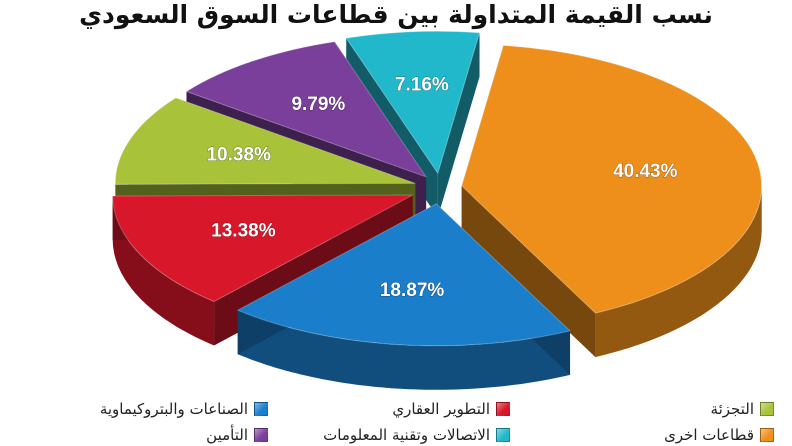 This screenshot has width=792, height=446. Describe the element at coordinates (645, 171) in the screenshot. I see `slice-data-label-0: 40.43%` at that location.